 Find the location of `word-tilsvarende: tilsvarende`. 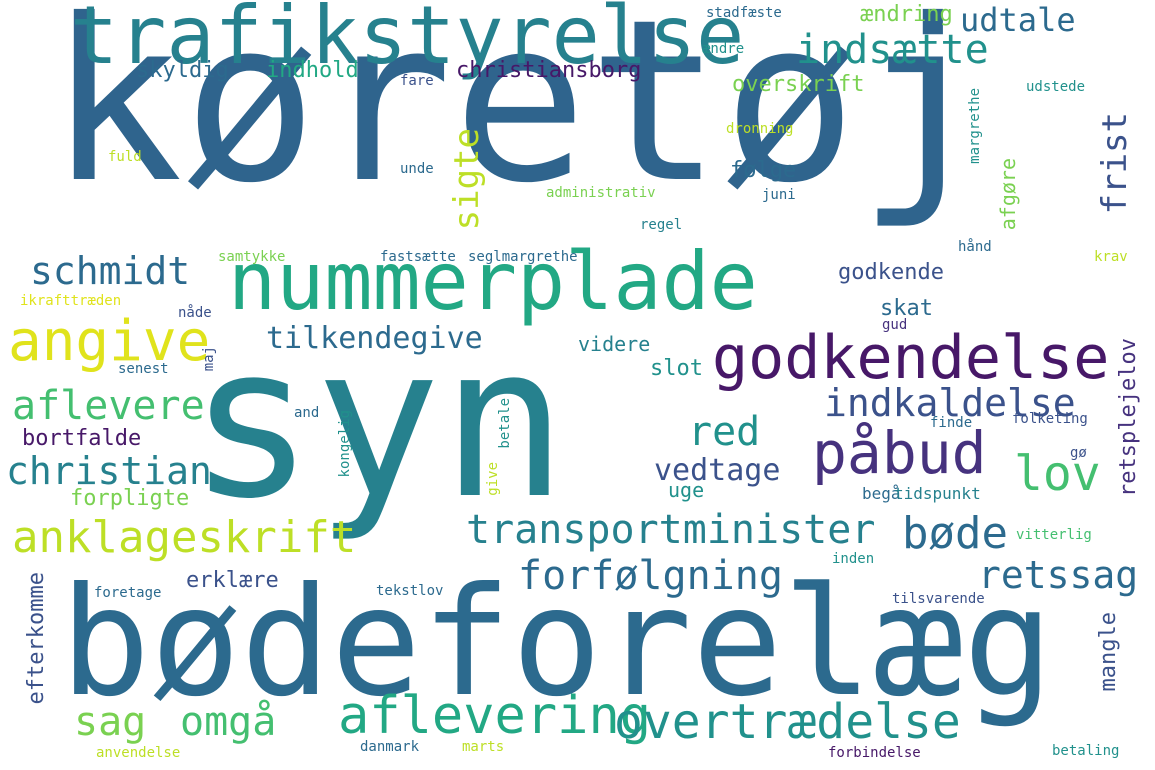

word-tilsvarende: tilsvarende is located at coordinates (938, 599).